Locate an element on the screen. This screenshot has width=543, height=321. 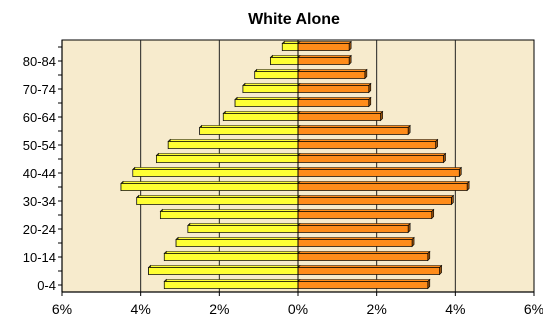
bar-left-85+ is located at coordinates (291, 46).